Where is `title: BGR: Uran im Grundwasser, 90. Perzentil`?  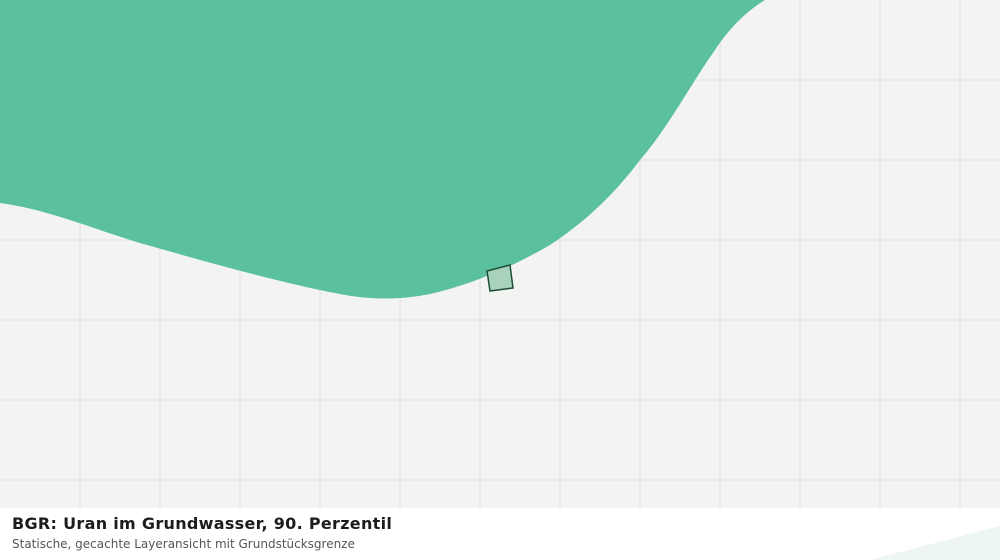
title: BGR: Uran im Grundwasser, 90. Perzentil is located at coordinates (202, 523).